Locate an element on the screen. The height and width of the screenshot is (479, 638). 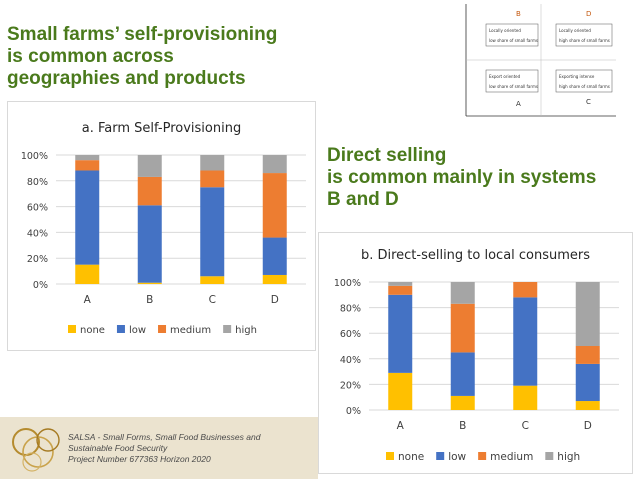
chart-title: a. Farm Self-Provisioning is located at coordinates (161, 128).